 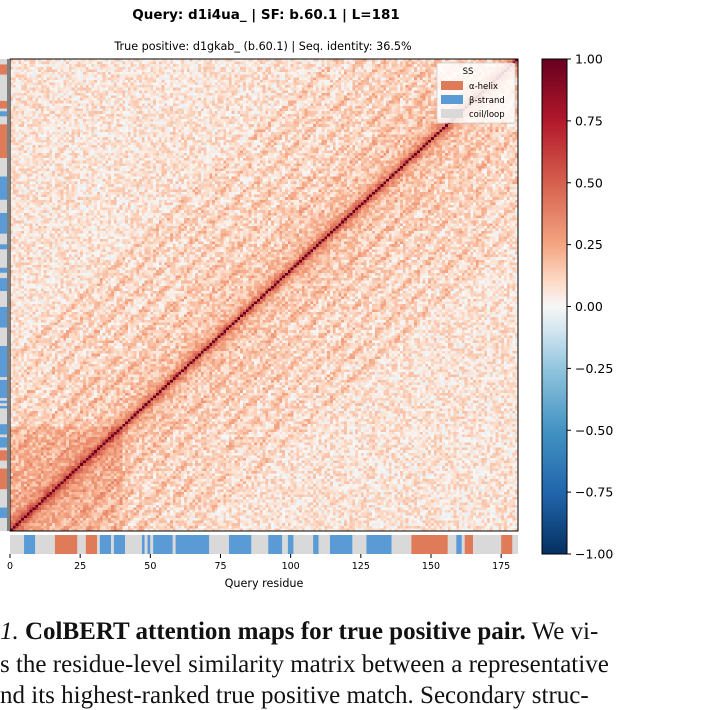 I want to click on caption-text: We vi-, so click(x=565, y=631).